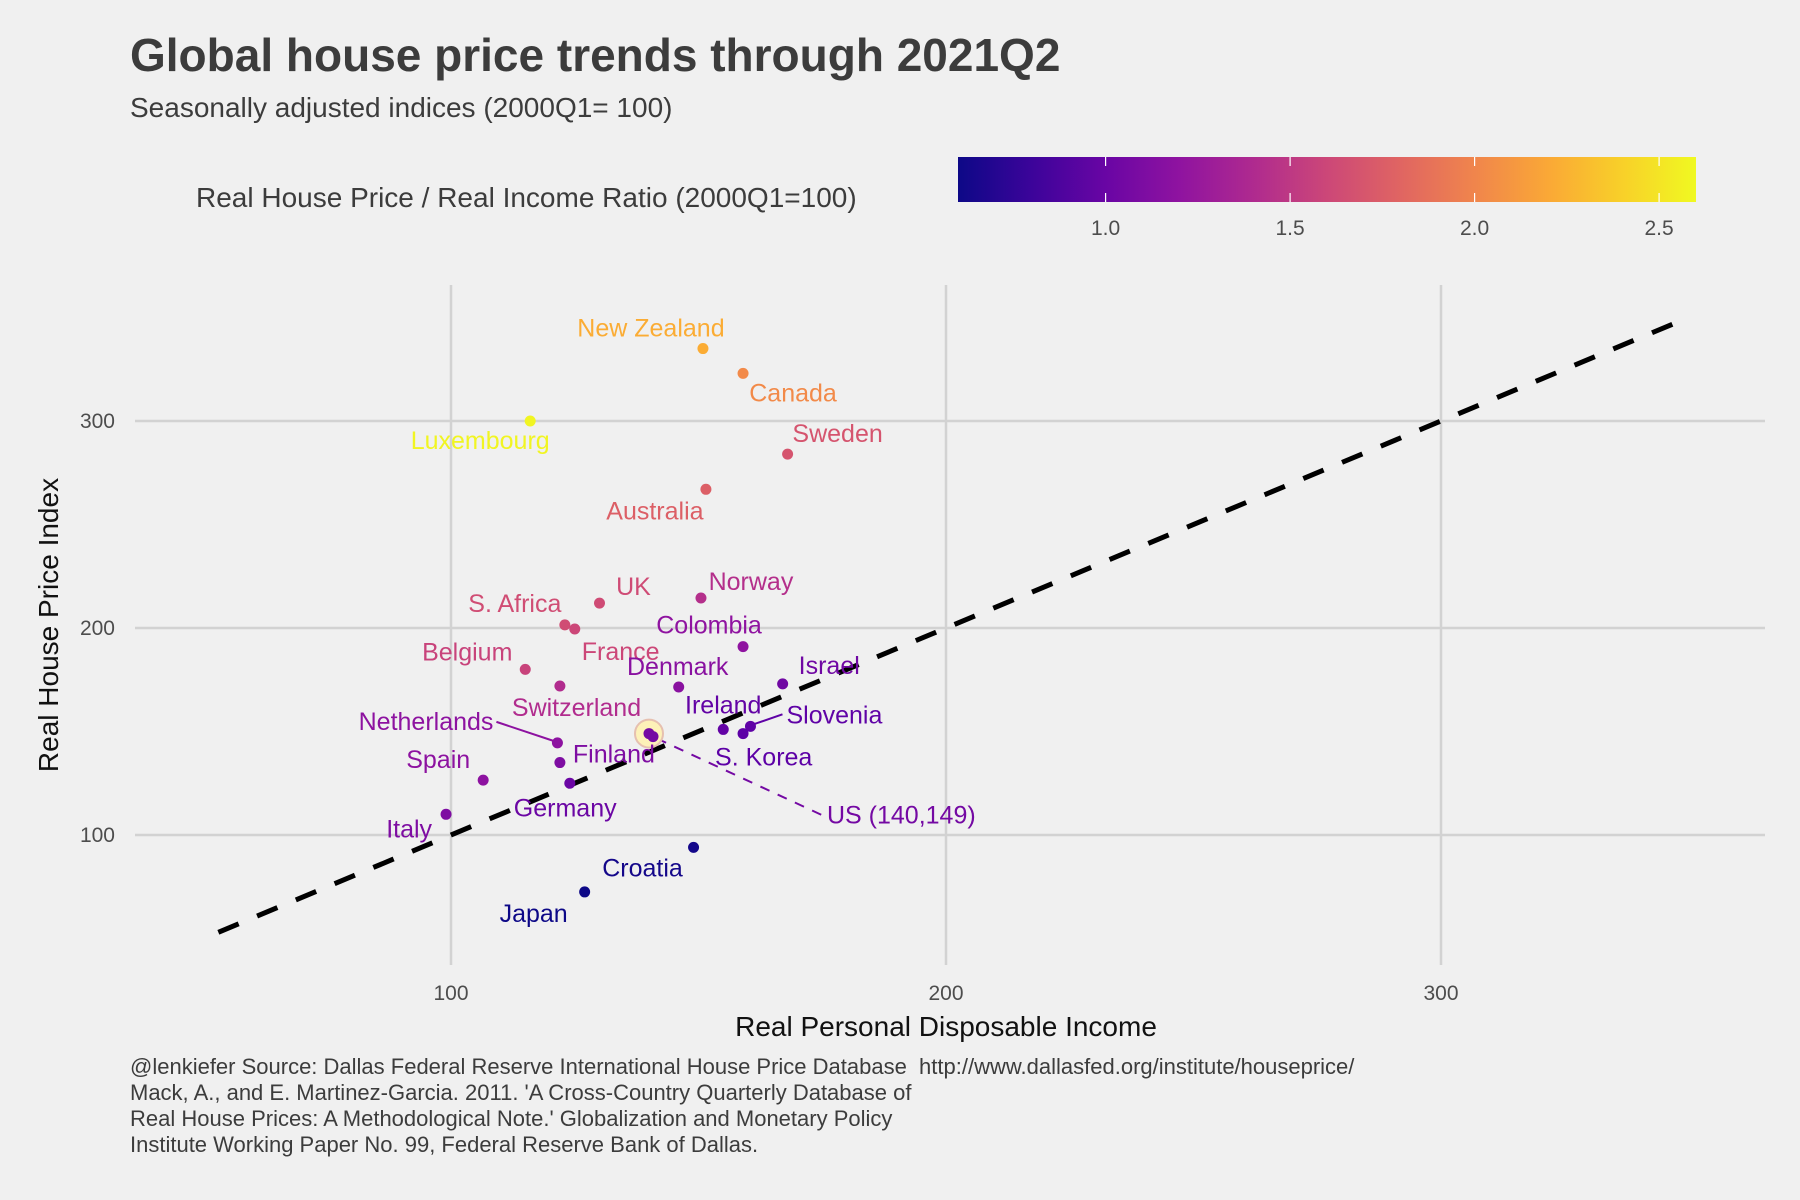 The width and height of the screenshot is (1800, 1200). What do you see at coordinates (97, 835) in the screenshot?
I see `y-tick-label: 100` at bounding box center [97, 835].